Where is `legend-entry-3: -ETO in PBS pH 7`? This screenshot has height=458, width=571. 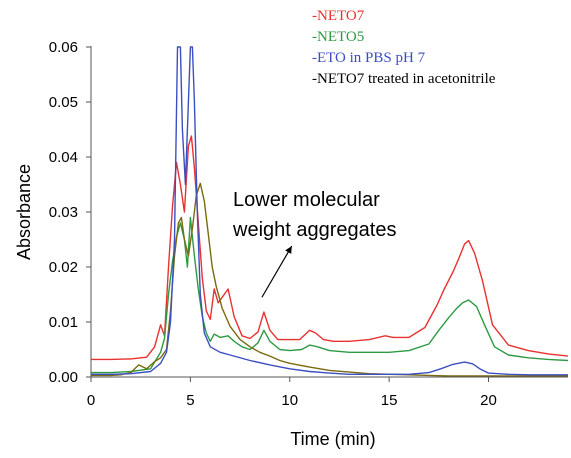
legend-entry-3: -ETO in PBS pH 7 is located at coordinates (369, 58).